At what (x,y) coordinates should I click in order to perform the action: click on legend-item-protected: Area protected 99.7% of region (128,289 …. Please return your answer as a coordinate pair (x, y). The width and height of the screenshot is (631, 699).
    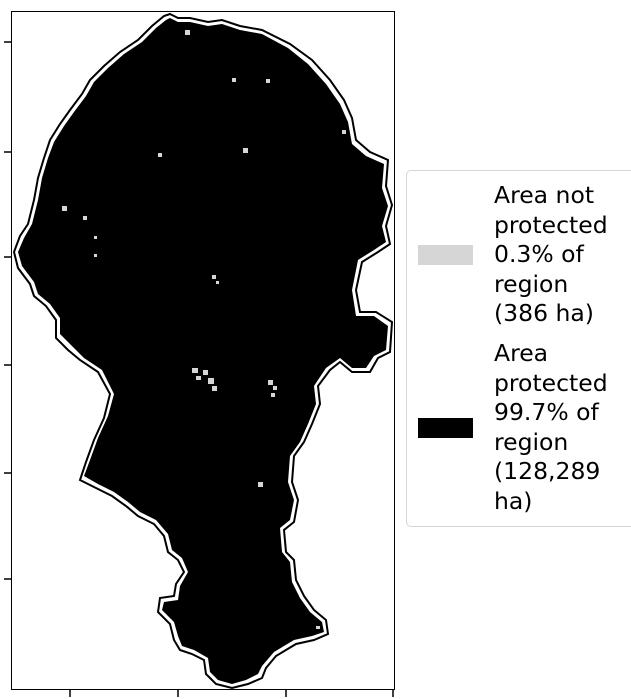
    Looking at the image, I should click on (519, 427).